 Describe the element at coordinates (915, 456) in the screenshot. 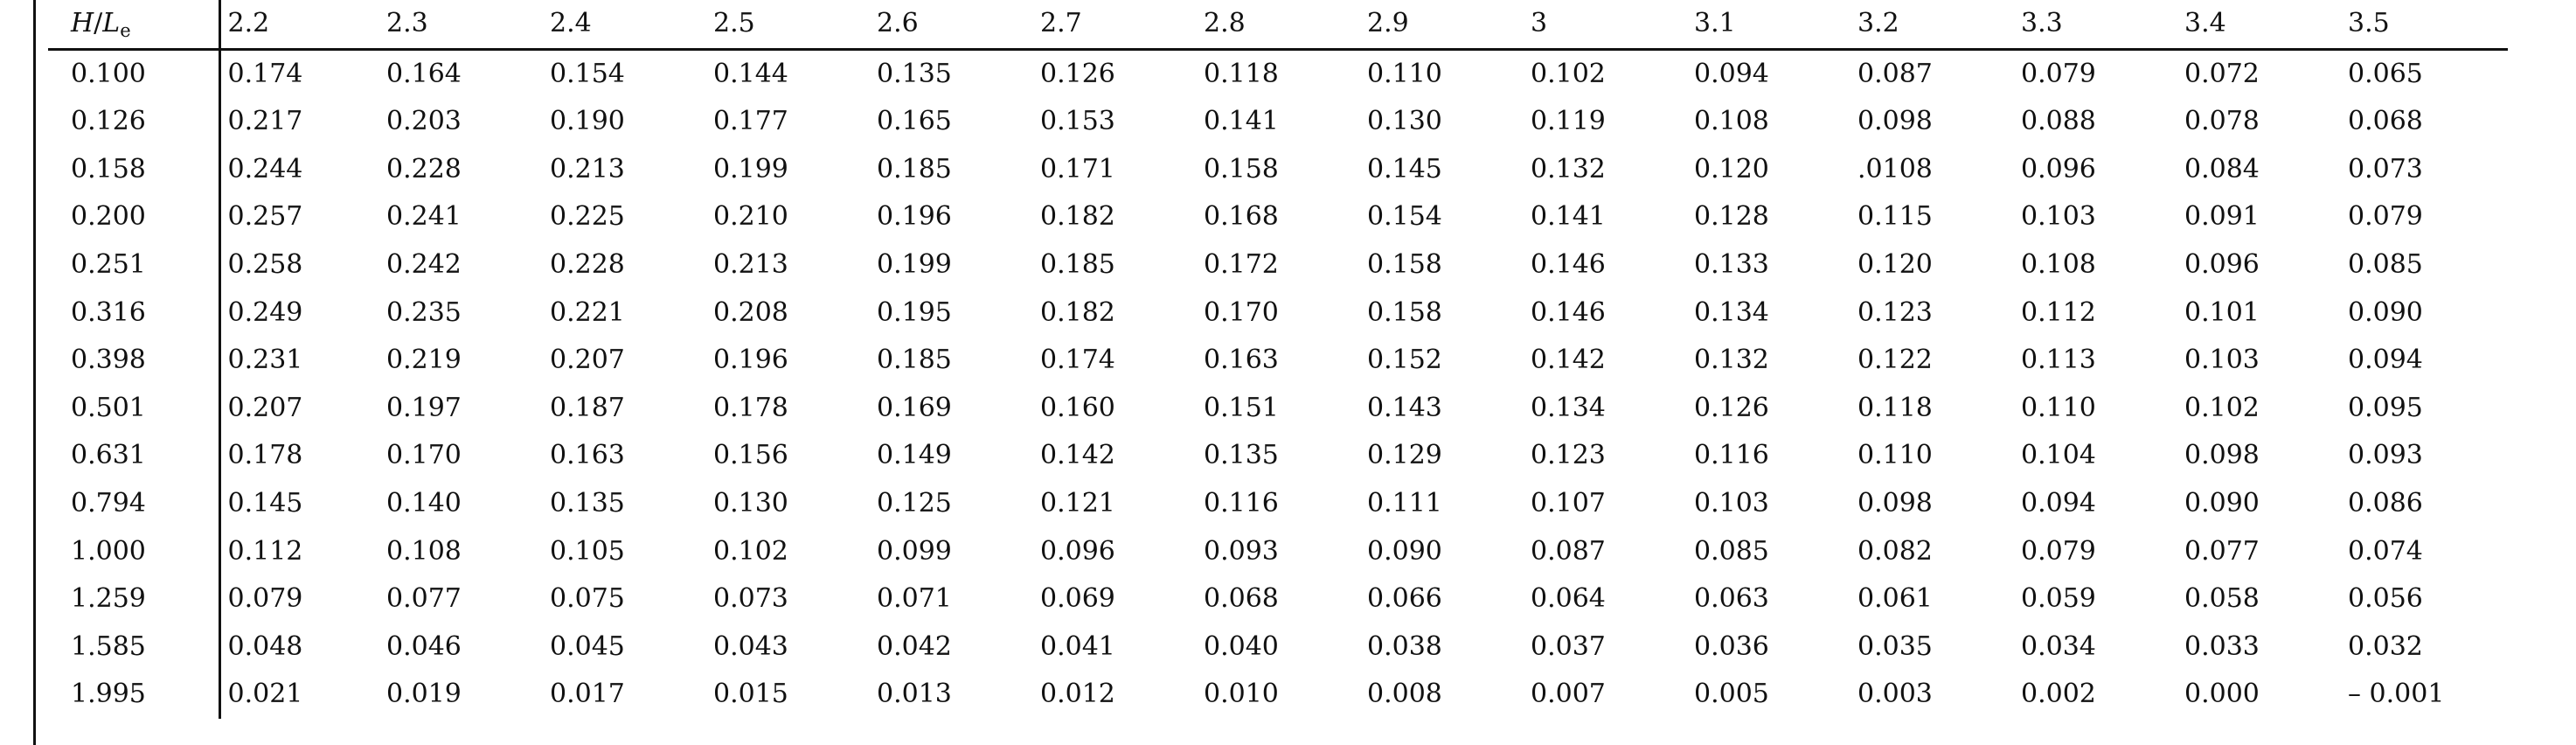

I see `table-cell: 0.149` at that location.